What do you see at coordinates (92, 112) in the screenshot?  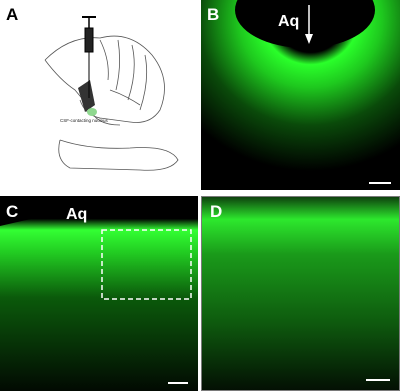 I see `nucleus-marker` at bounding box center [92, 112].